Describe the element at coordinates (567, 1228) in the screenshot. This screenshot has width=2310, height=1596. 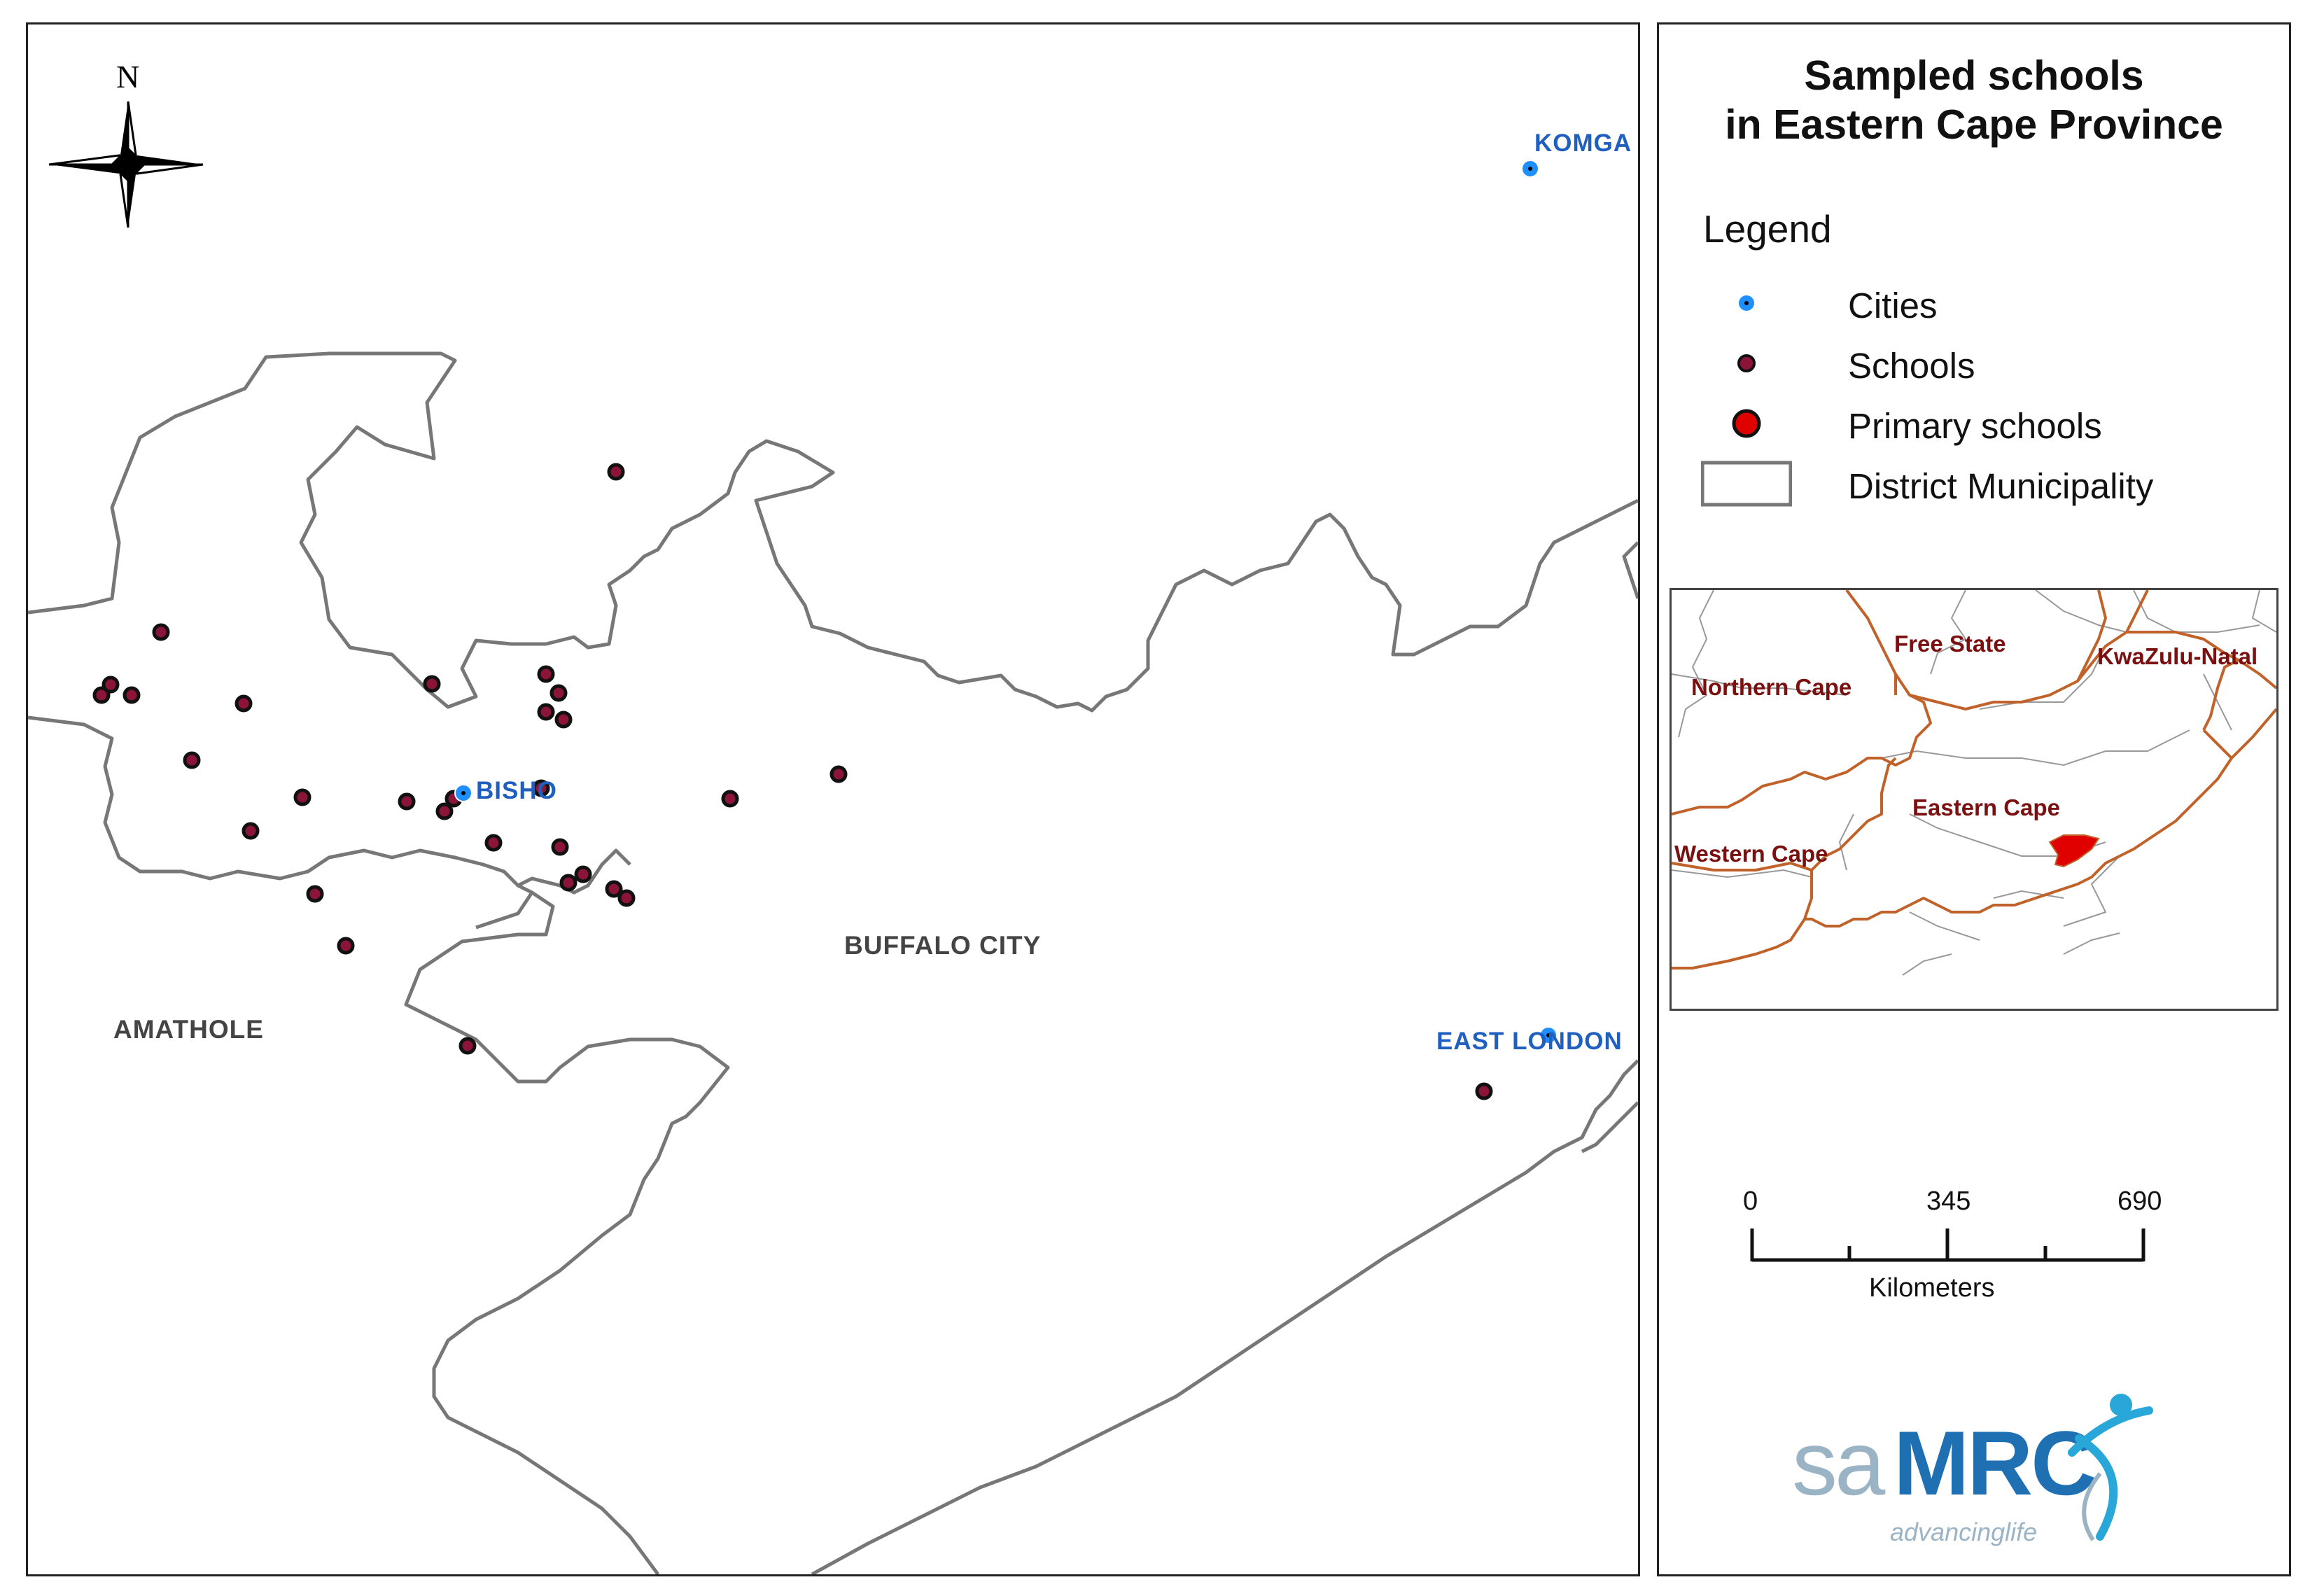
I see `buffalo-city-west-boundary` at that location.